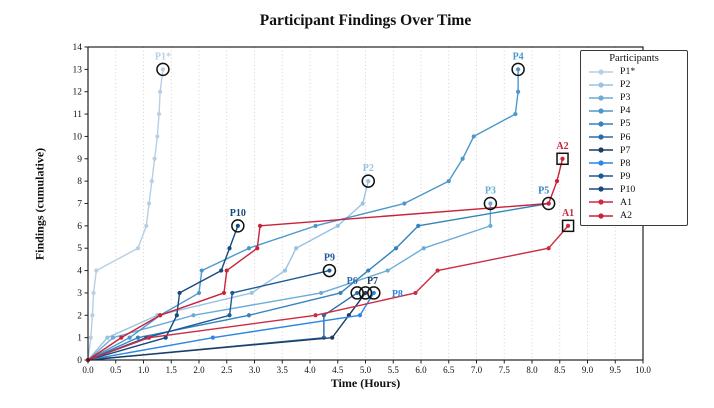 Image resolution: width=714 pixels, height=408 pixels. I want to click on y-tick-label: 12, so click(78, 93).